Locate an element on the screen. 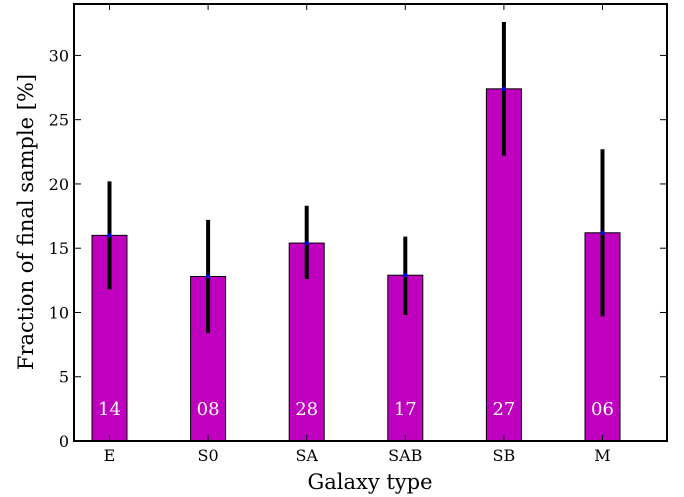 This screenshot has width=684, height=497. y-axis-label: Fraction of final sample [%] is located at coordinates (26, 222).